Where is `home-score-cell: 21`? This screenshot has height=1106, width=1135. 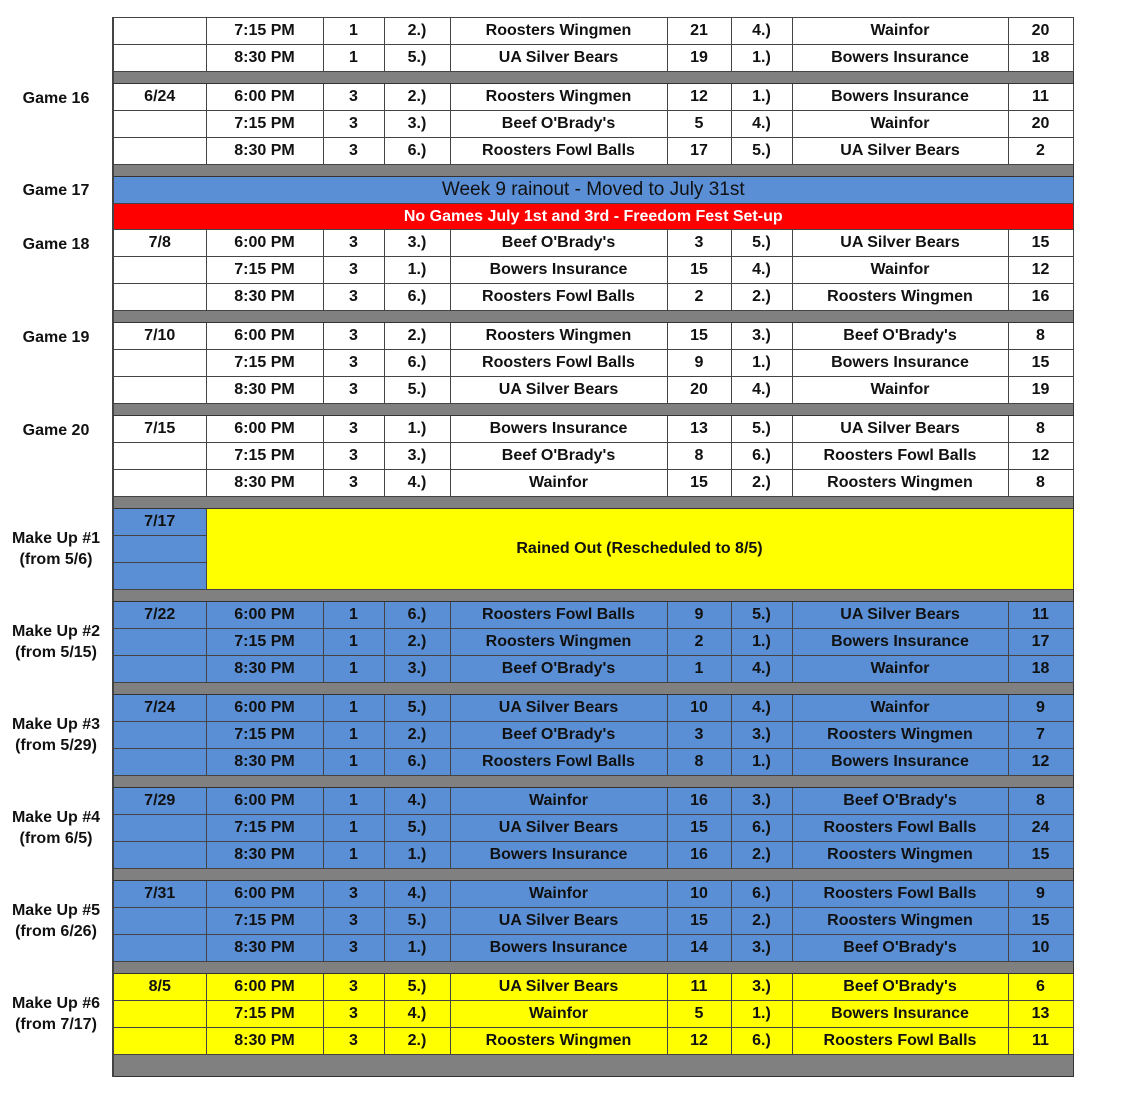 home-score-cell: 21 is located at coordinates (699, 31).